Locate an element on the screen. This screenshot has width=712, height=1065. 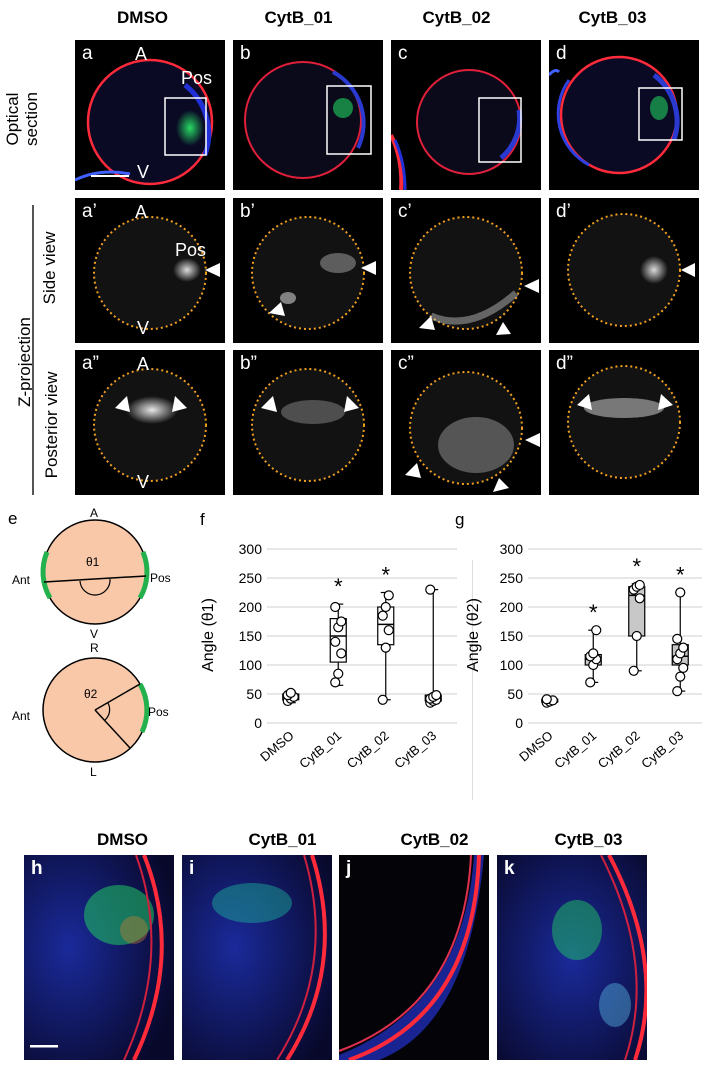
chart-label-g: g is located at coordinates (459, 519).